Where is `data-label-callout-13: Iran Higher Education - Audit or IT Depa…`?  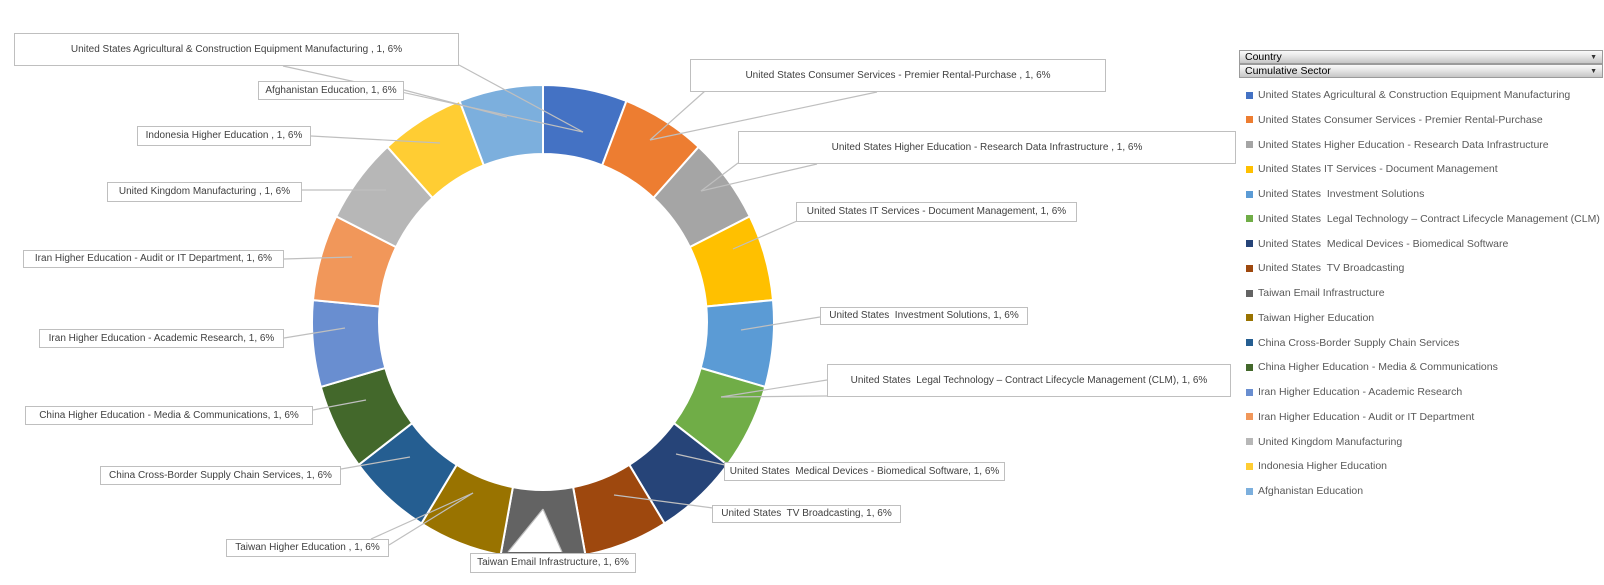
data-label-callout-13: Iran Higher Education - Audit or IT Depa… is located at coordinates (153, 259).